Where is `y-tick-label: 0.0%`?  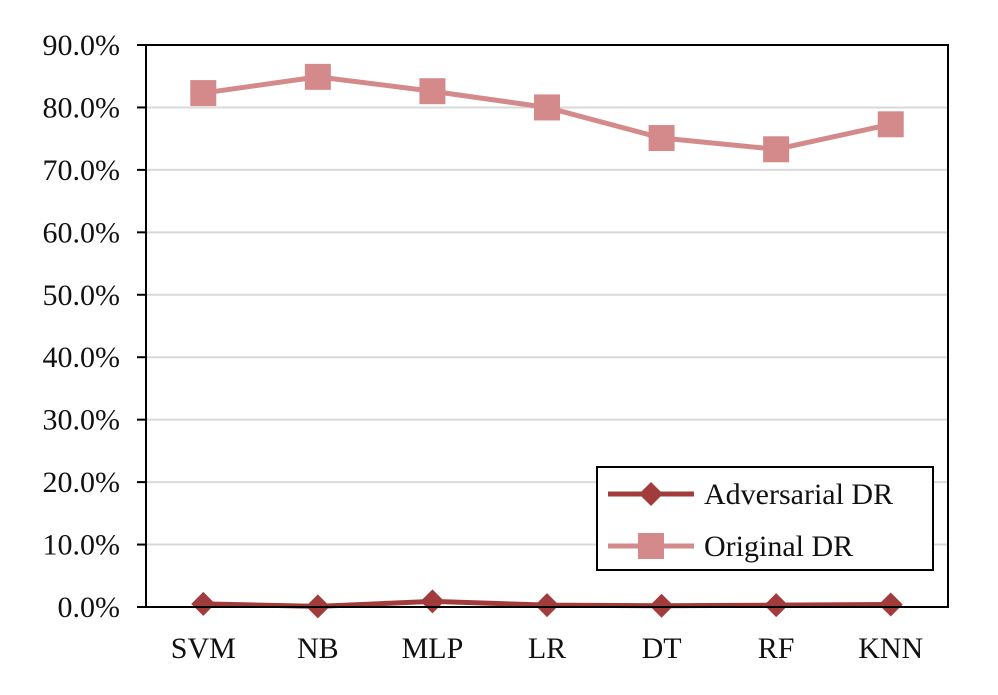 y-tick-label: 0.0% is located at coordinates (89, 607).